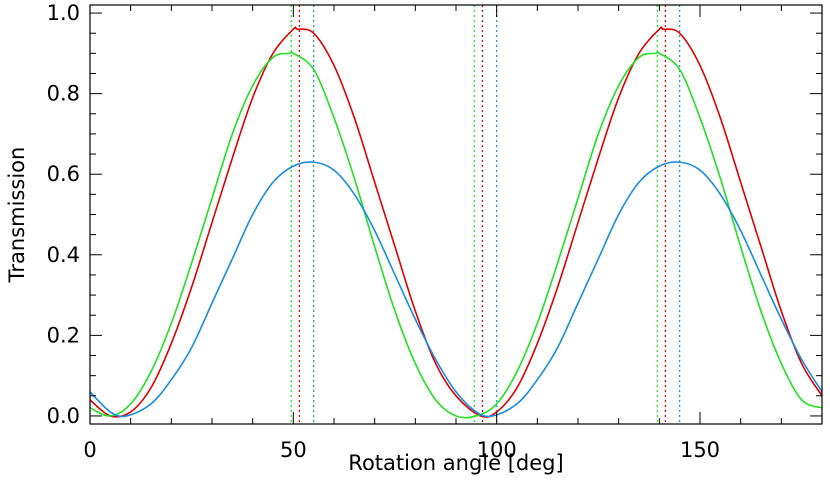 This screenshot has width=830, height=499. Describe the element at coordinates (455, 463) in the screenshot. I see `x-axis-label: Rotation angle [deg]` at that location.